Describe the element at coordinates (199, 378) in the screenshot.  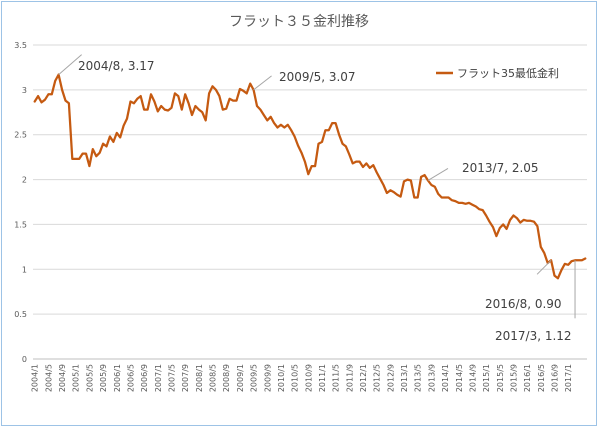
I see `x-tick-label: 2008/1` at that location.